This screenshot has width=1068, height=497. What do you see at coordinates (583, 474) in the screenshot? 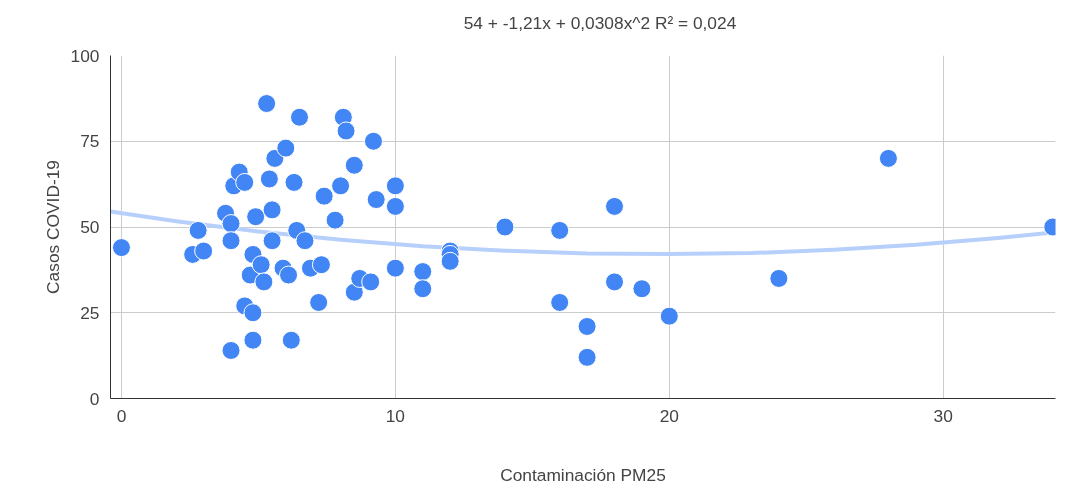
I see `x-axis-title: Contaminación PM25` at bounding box center [583, 474].